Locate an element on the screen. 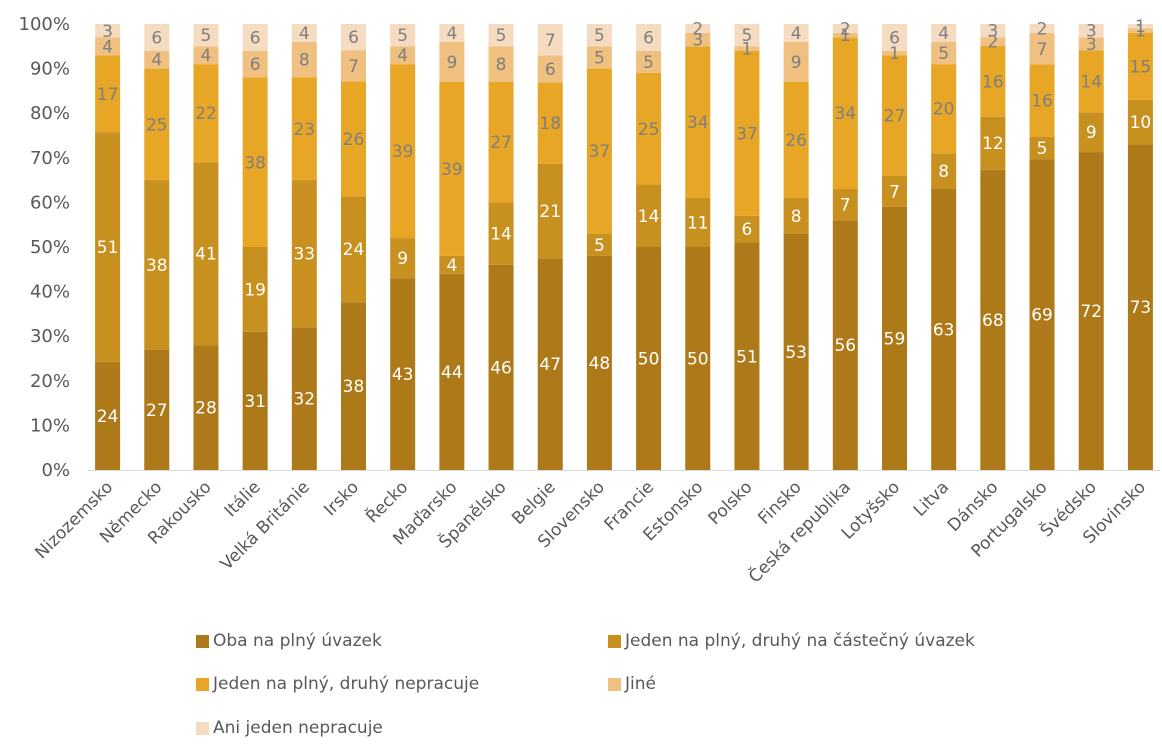  data-label: 5 is located at coordinates (206, 36).